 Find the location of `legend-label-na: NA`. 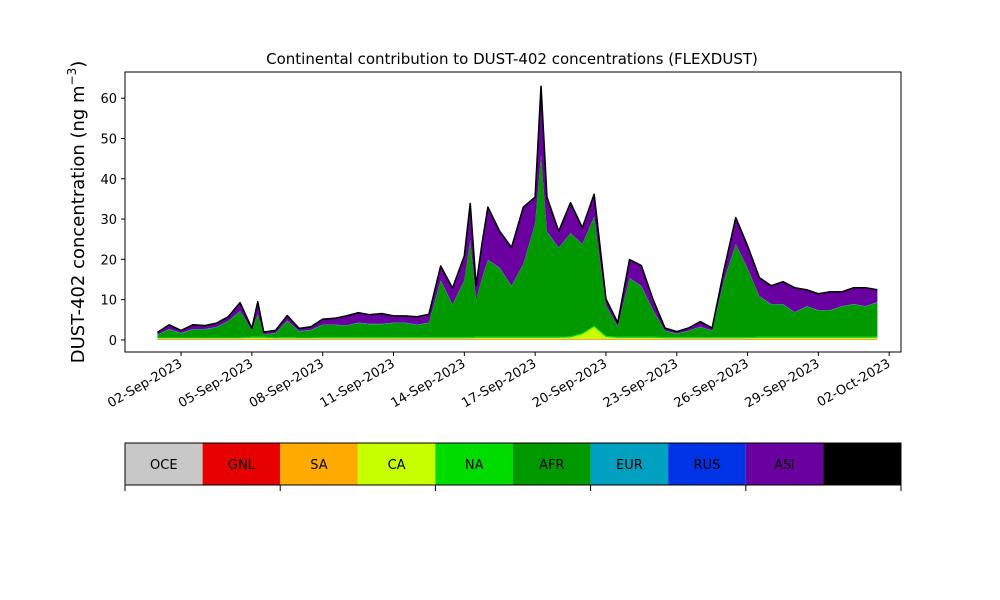

legend-label-na: NA is located at coordinates (474, 465).